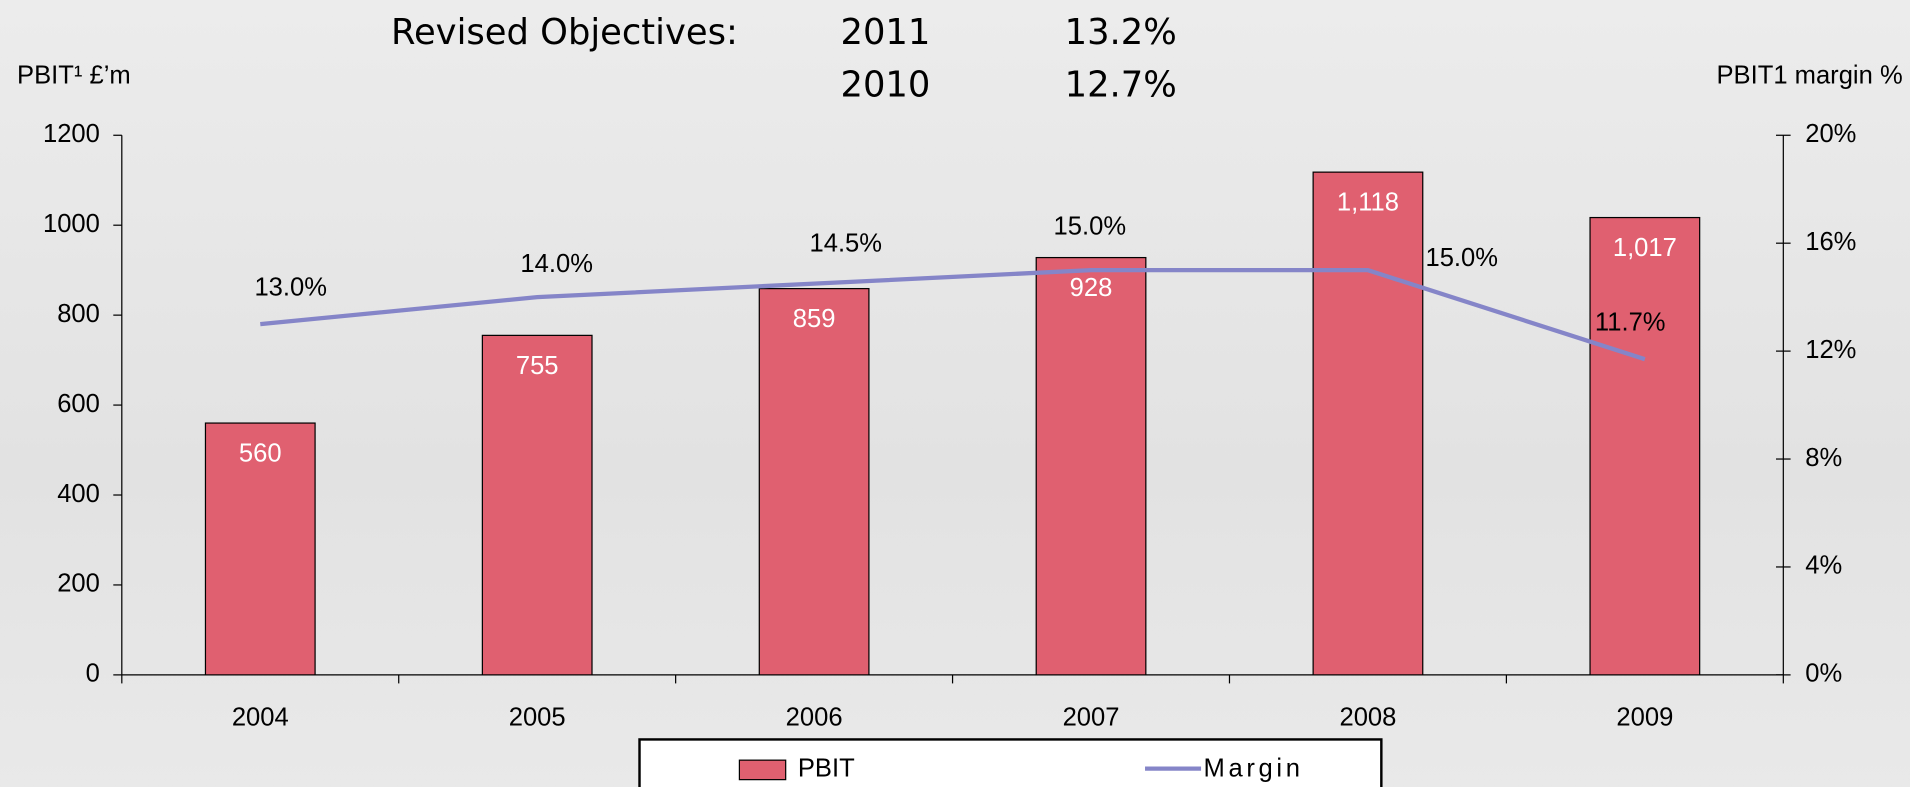 This screenshot has height=787, width=1910. Describe the element at coordinates (826, 769) in the screenshot. I see `legend-label: PBIT` at that location.